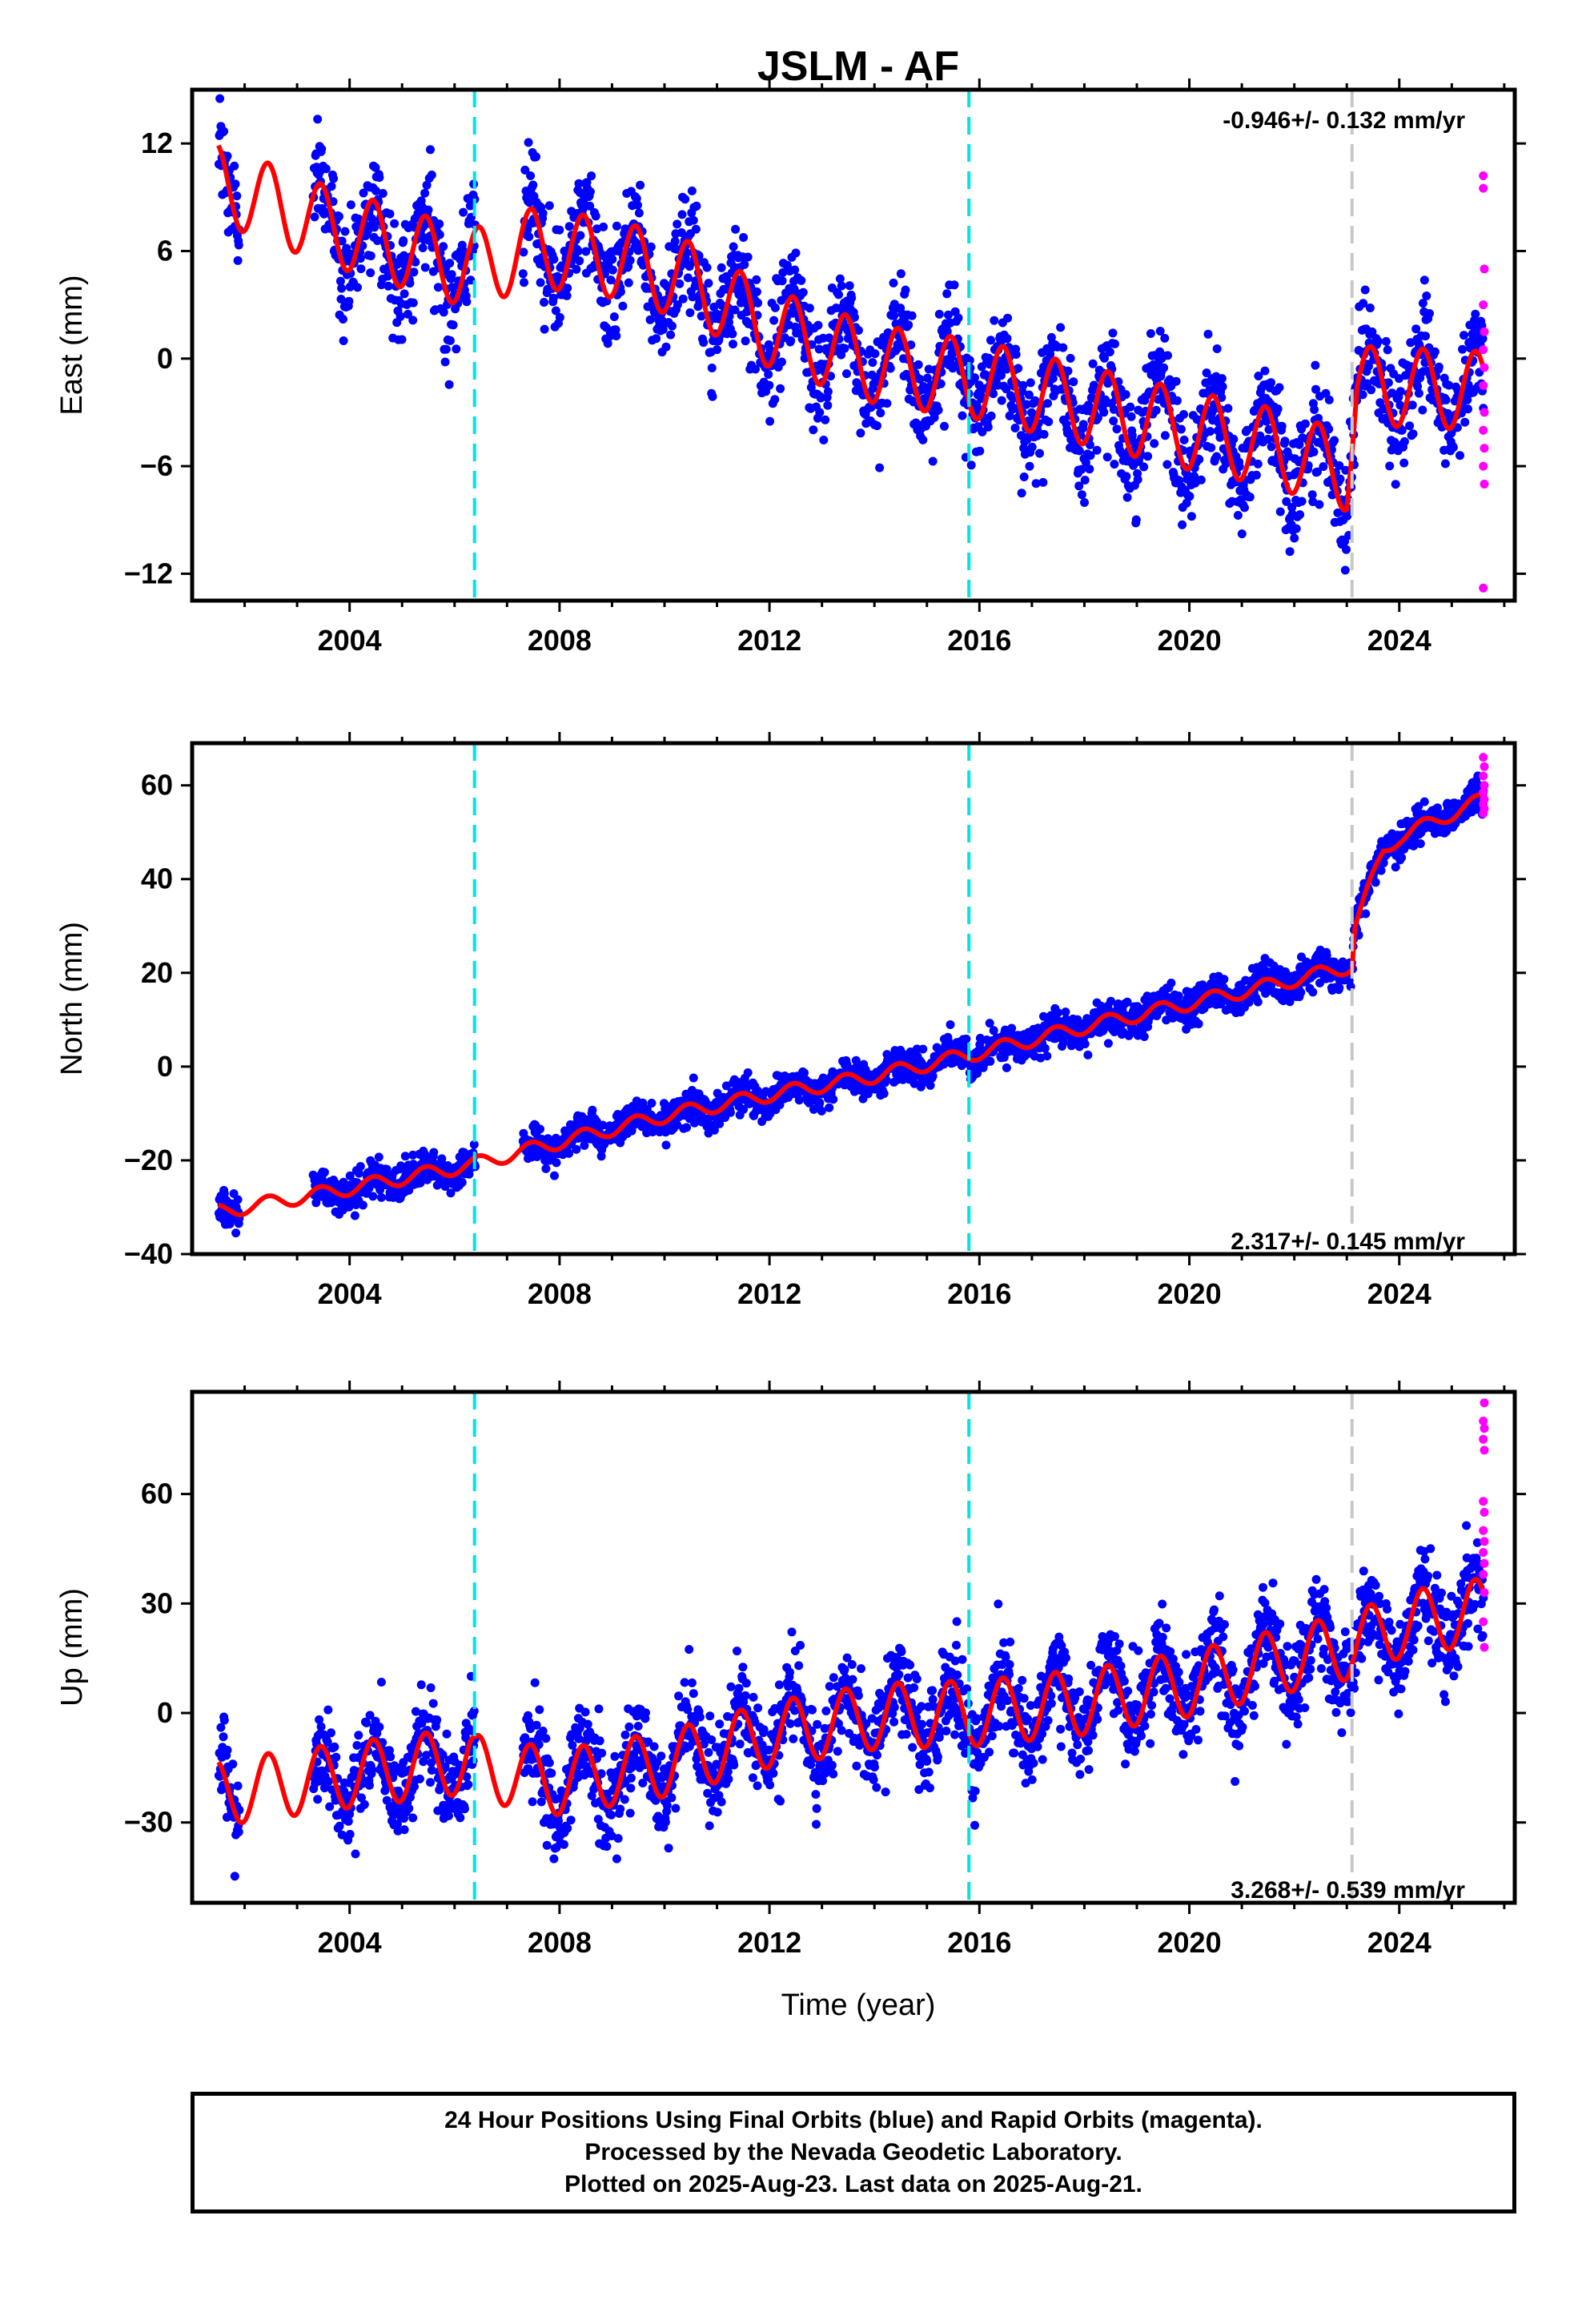 The width and height of the screenshot is (1582, 2324). Describe the element at coordinates (157, 879) in the screenshot. I see `north-y-tick-label: 40` at that location.